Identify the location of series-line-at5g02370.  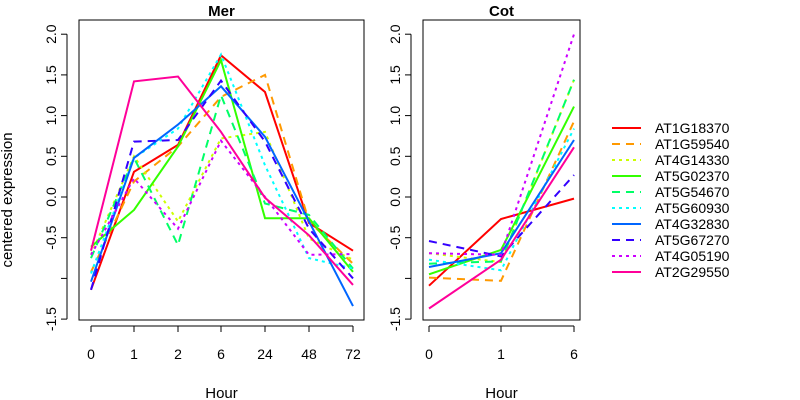
(501, 191).